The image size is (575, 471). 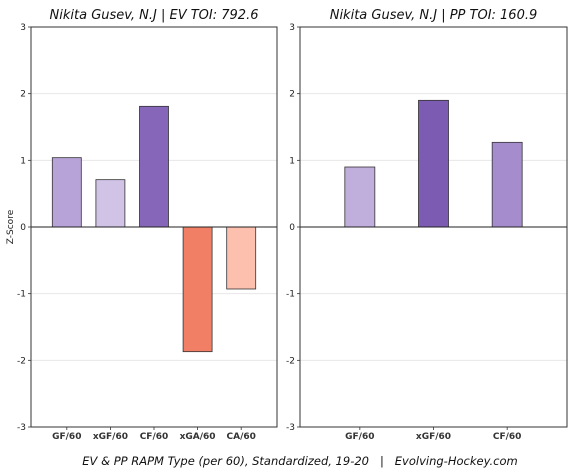 I want to click on x-tick-label: CA/60, so click(x=241, y=437).